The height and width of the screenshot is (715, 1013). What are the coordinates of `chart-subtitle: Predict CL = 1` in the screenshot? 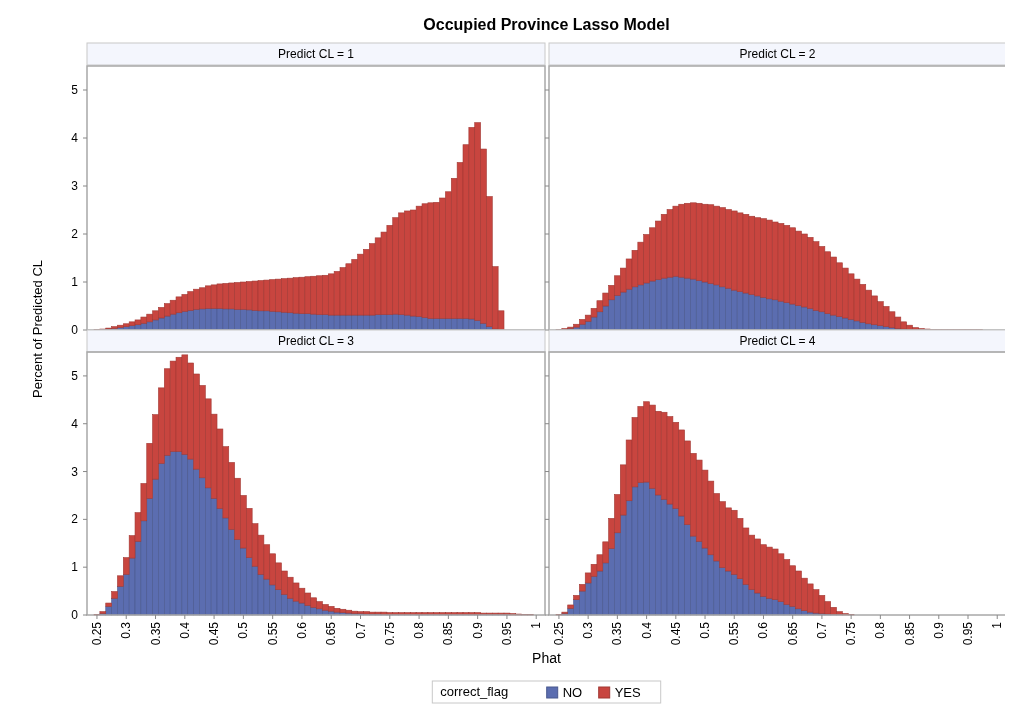 It's located at (316, 54).